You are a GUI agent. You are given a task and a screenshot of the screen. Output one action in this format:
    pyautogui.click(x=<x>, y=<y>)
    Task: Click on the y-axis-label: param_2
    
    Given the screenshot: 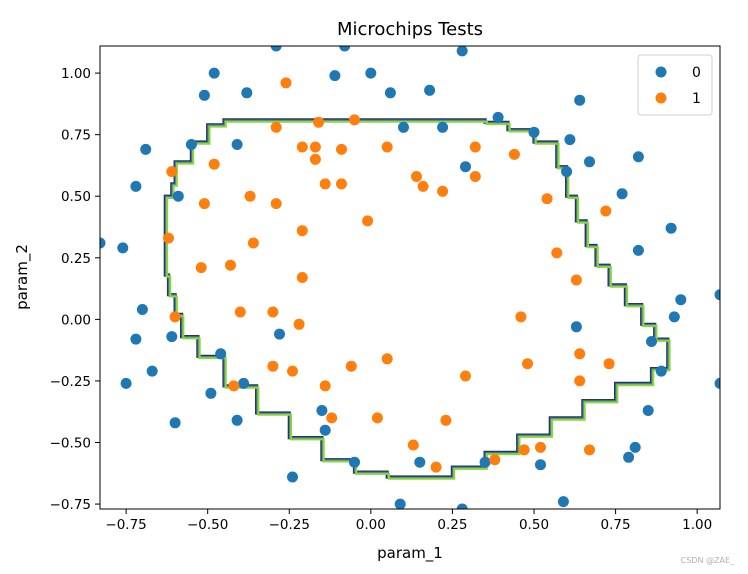 What is the action you would take?
    pyautogui.click(x=22, y=277)
    